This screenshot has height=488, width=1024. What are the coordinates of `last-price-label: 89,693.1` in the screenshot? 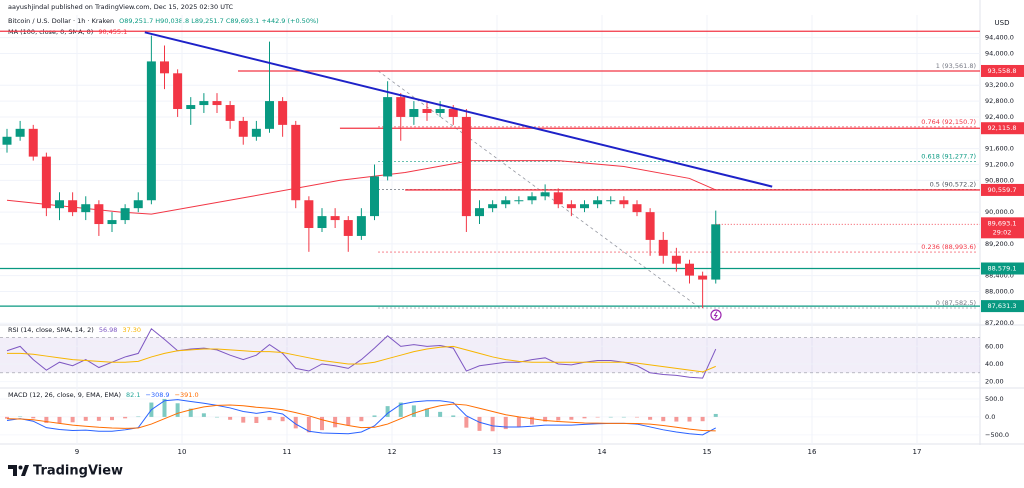 It's located at (1002, 223).